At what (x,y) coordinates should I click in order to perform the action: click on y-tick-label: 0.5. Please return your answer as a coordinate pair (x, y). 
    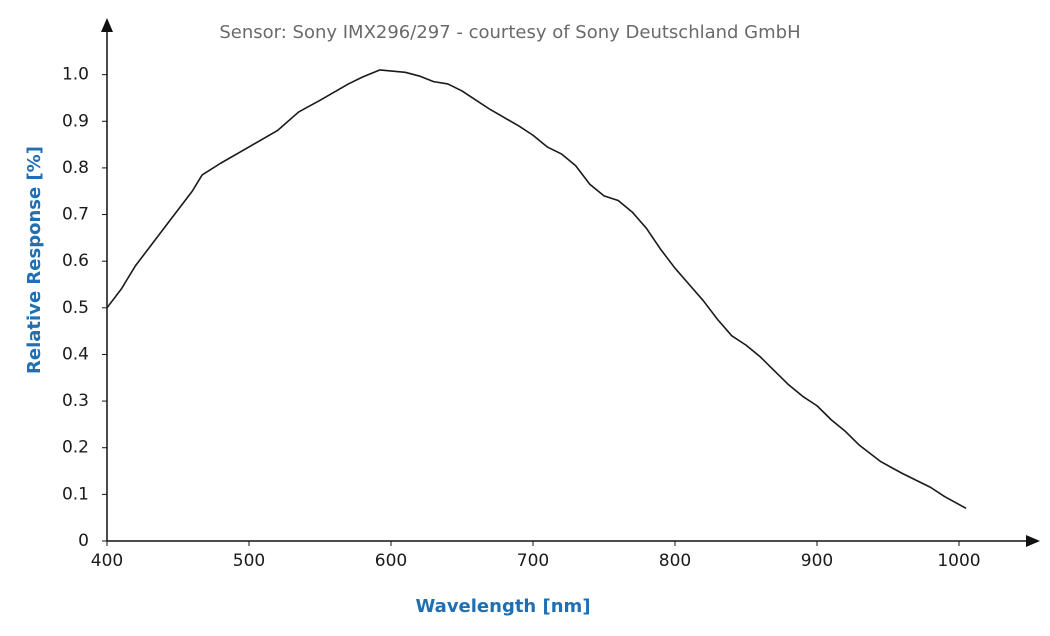
    Looking at the image, I should click on (75, 308).